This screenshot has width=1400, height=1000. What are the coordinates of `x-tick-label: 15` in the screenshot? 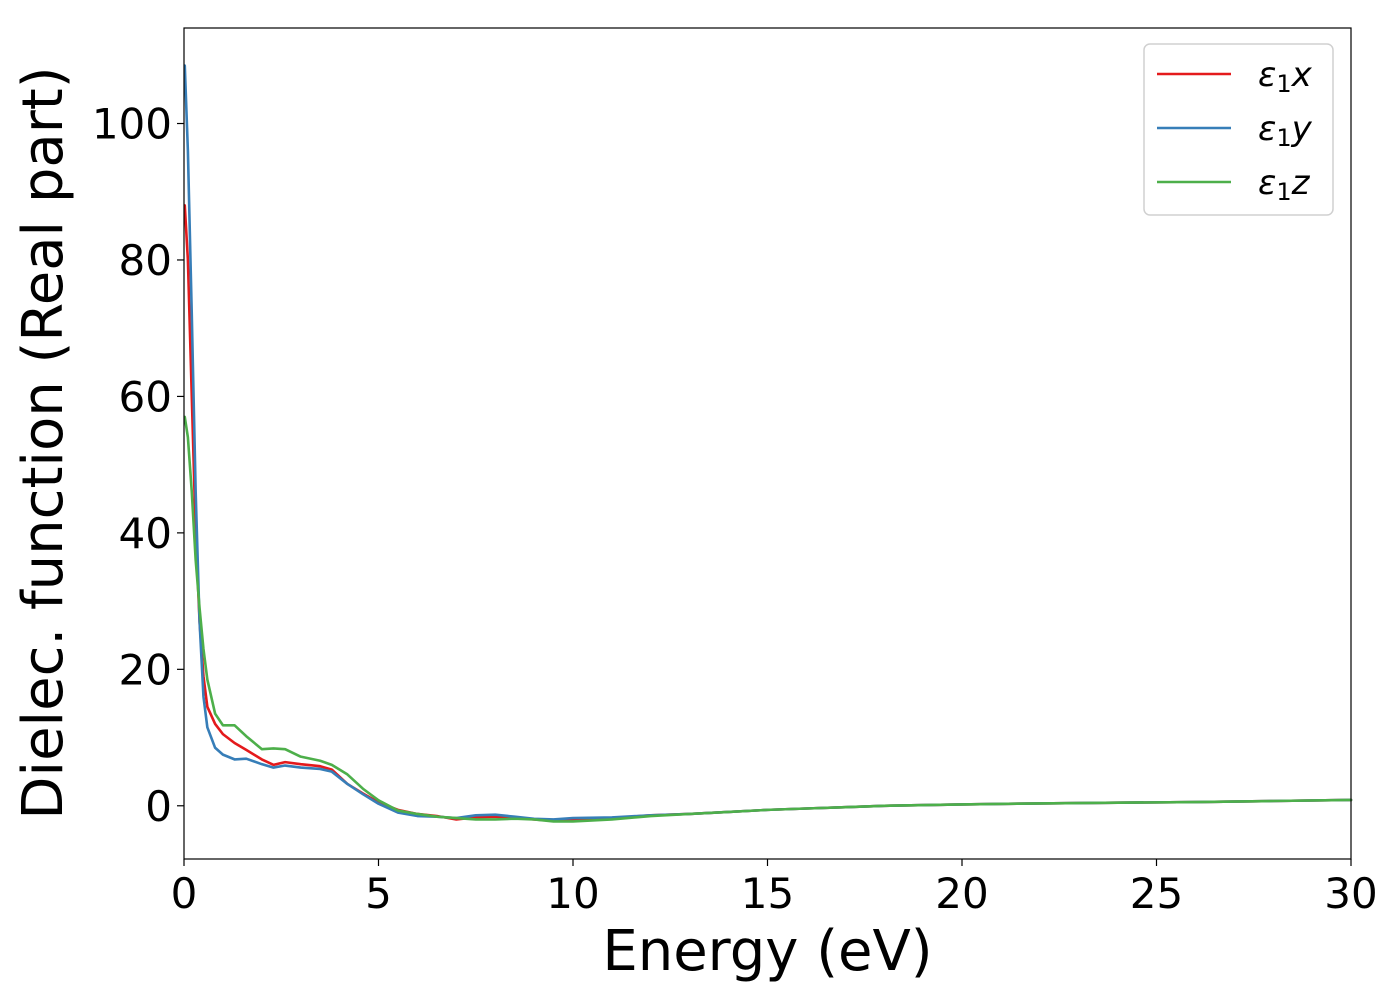 It's located at (767, 893).